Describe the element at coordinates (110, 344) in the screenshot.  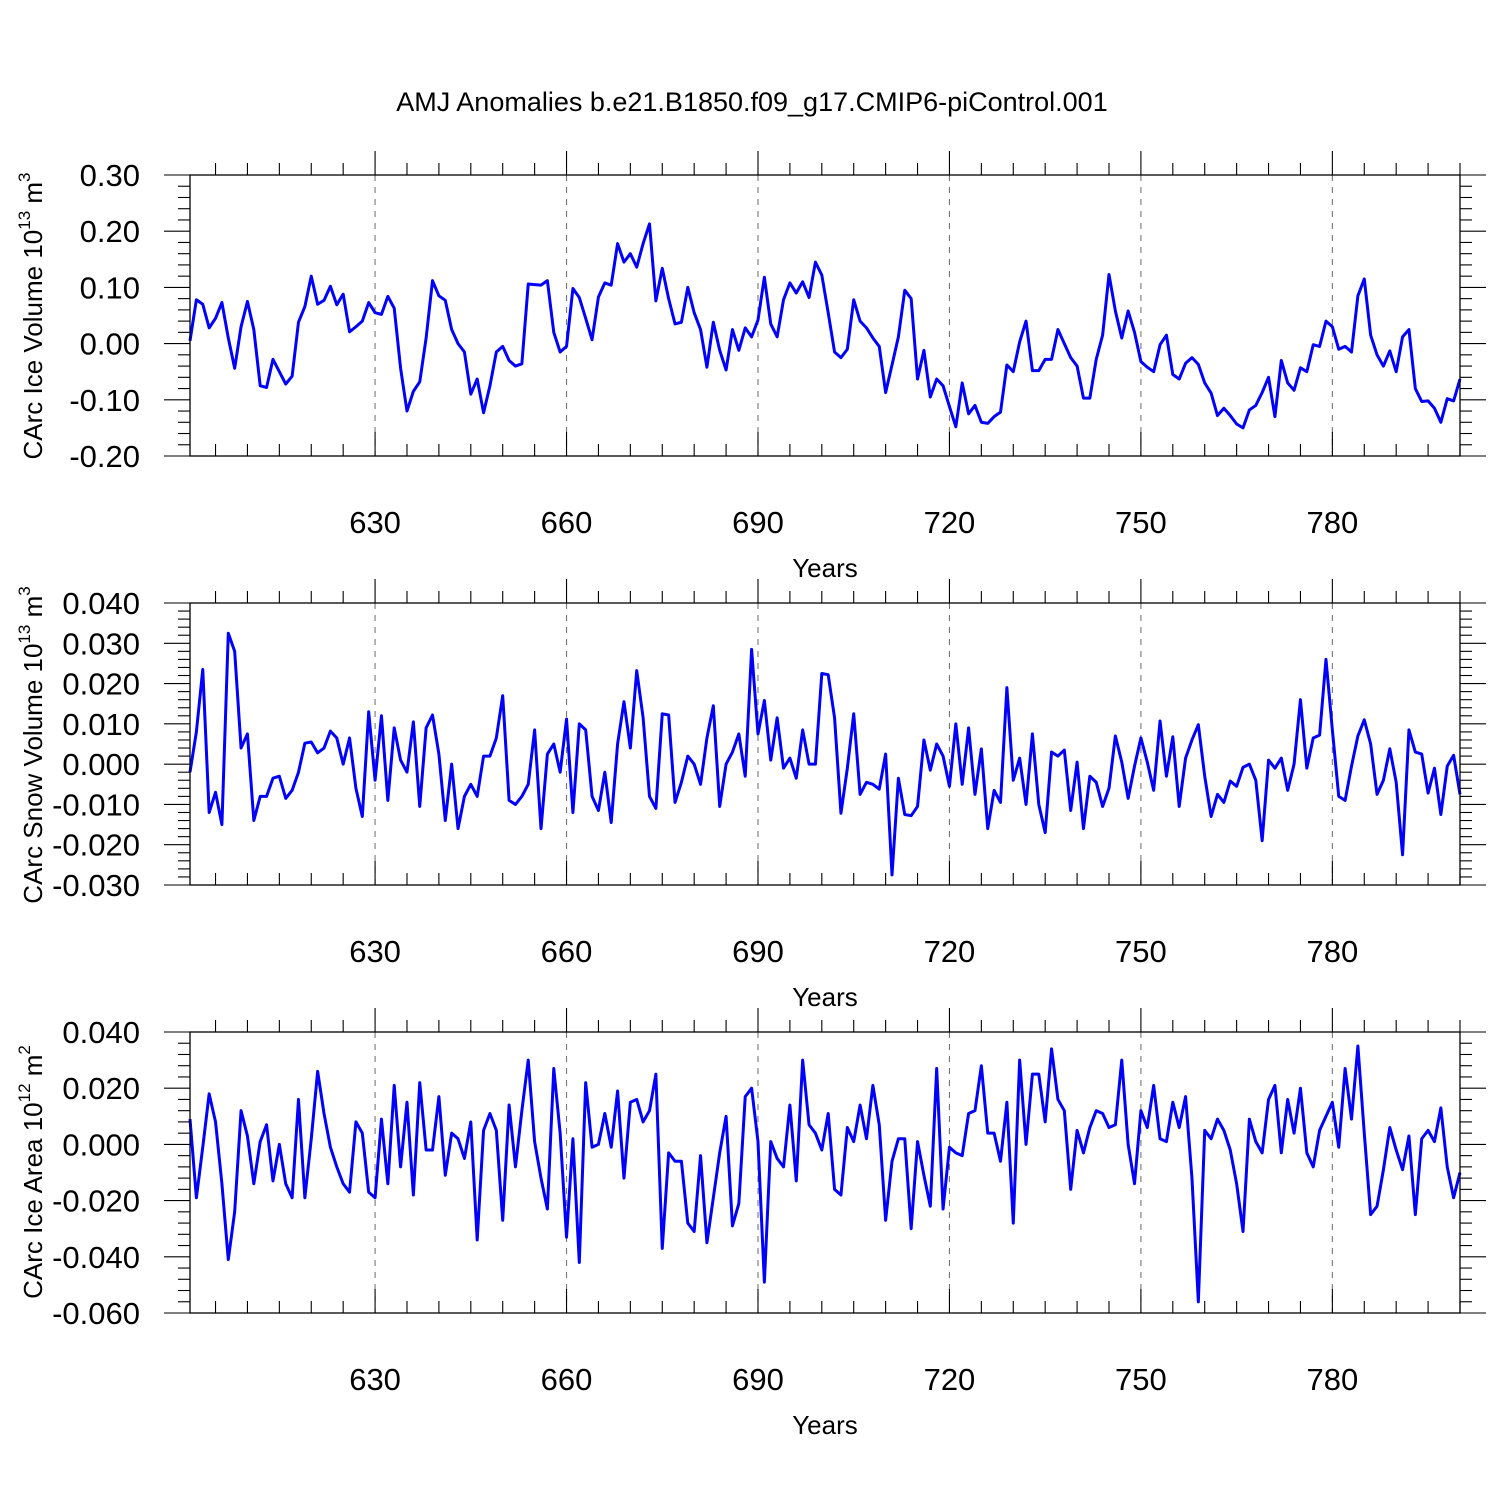
I see `y-tick-label: 0.00` at that location.